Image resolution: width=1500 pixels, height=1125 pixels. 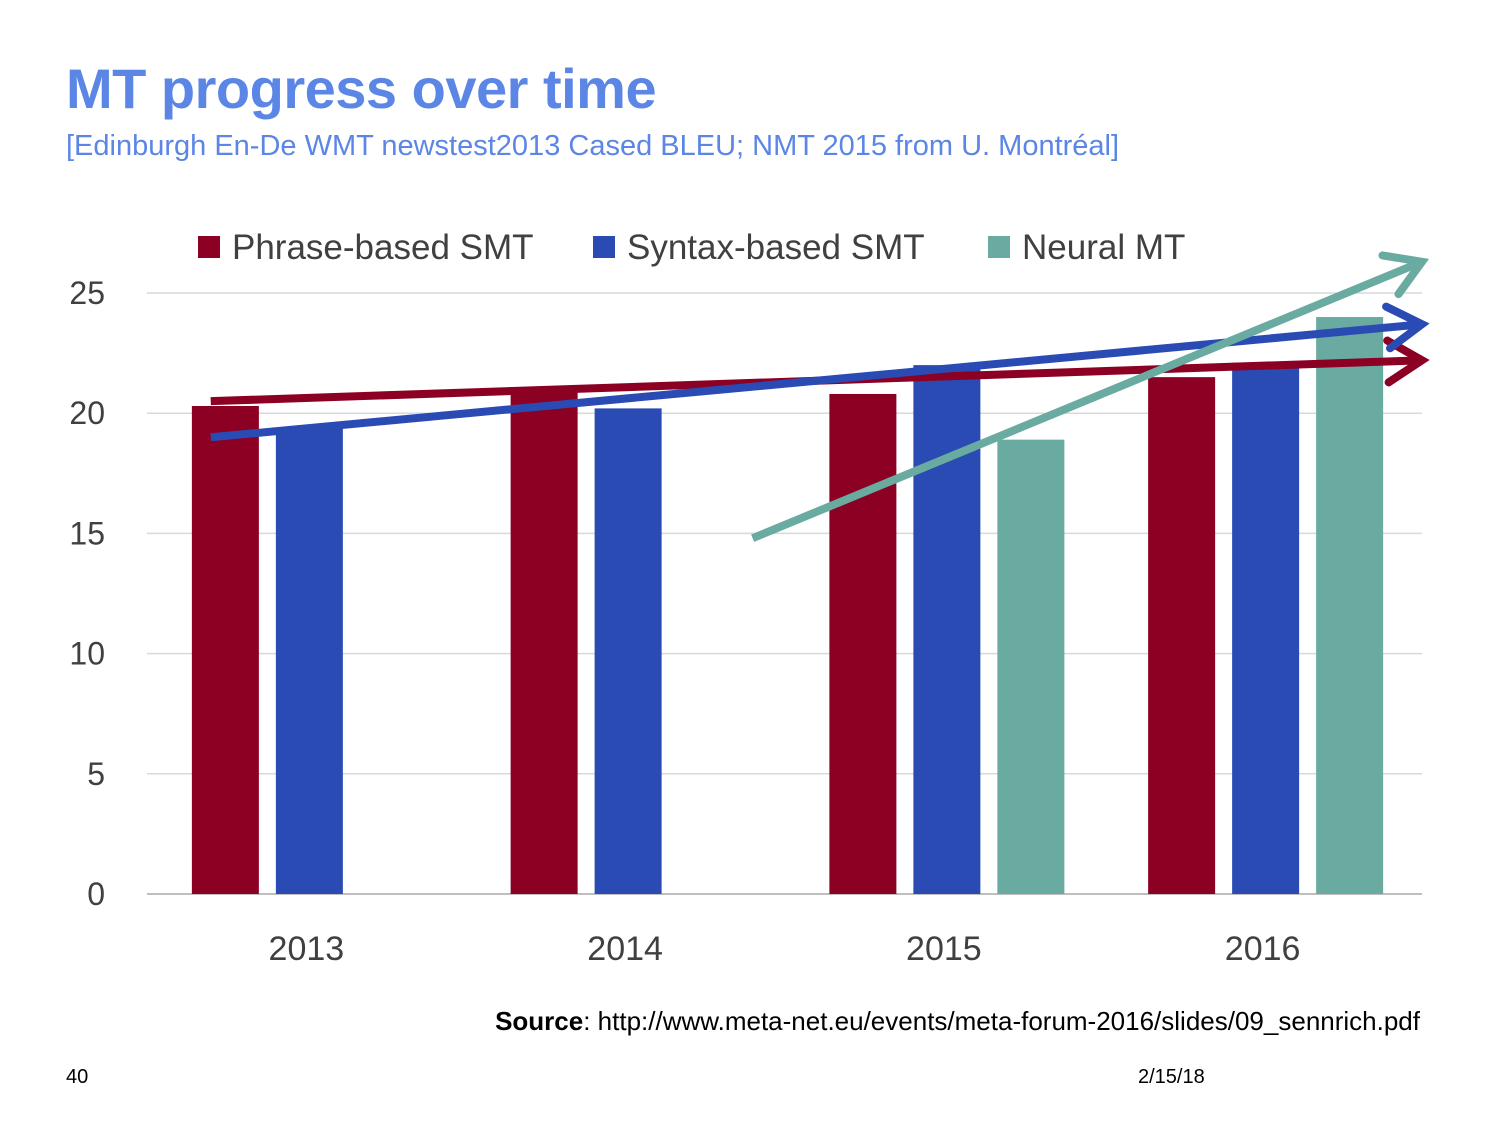 I want to click on y-tick-label: 20, so click(x=87, y=413).